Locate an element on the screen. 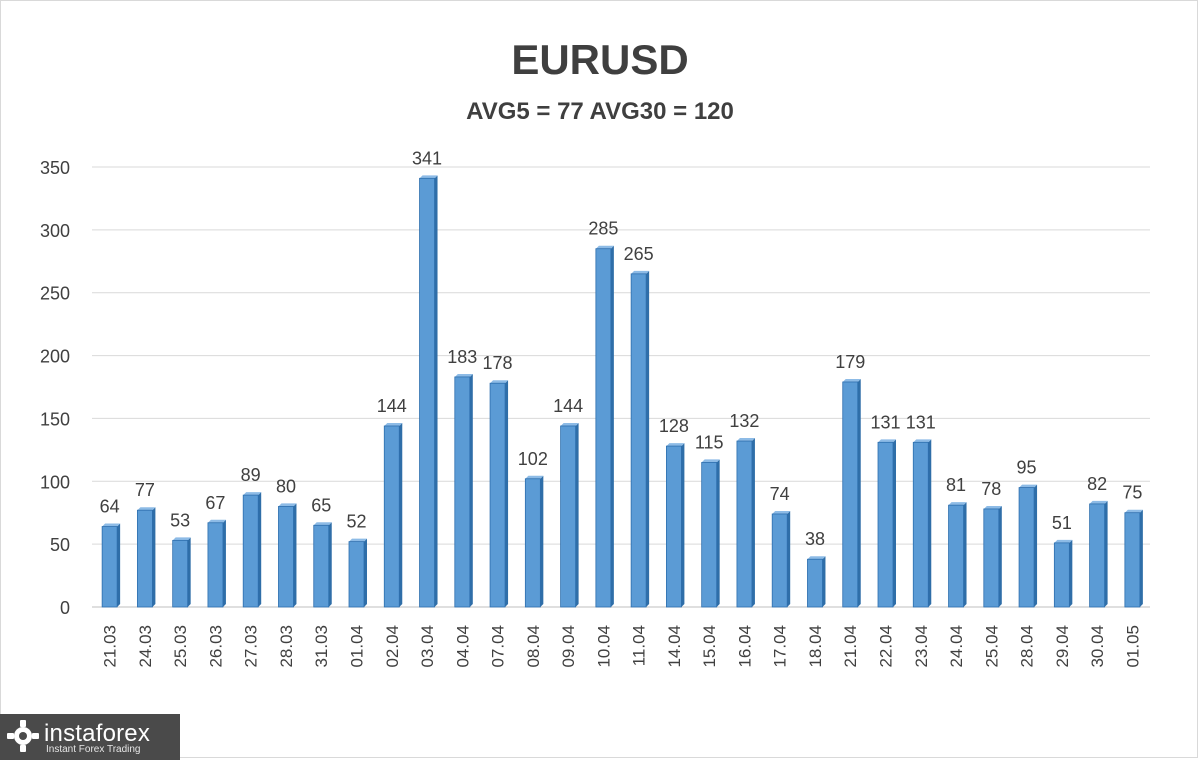 The image size is (1200, 760). category-label: 23.04 is located at coordinates (921, 646).